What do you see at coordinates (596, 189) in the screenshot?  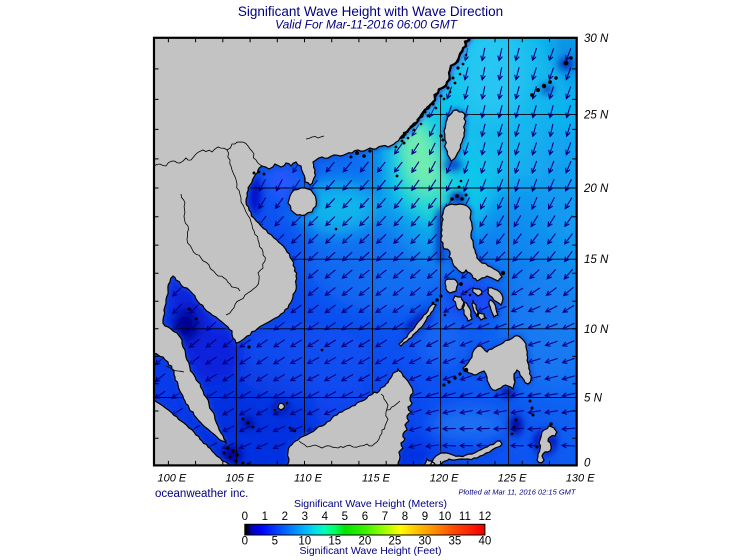 I see `svg-text: 20 N` at bounding box center [596, 189].